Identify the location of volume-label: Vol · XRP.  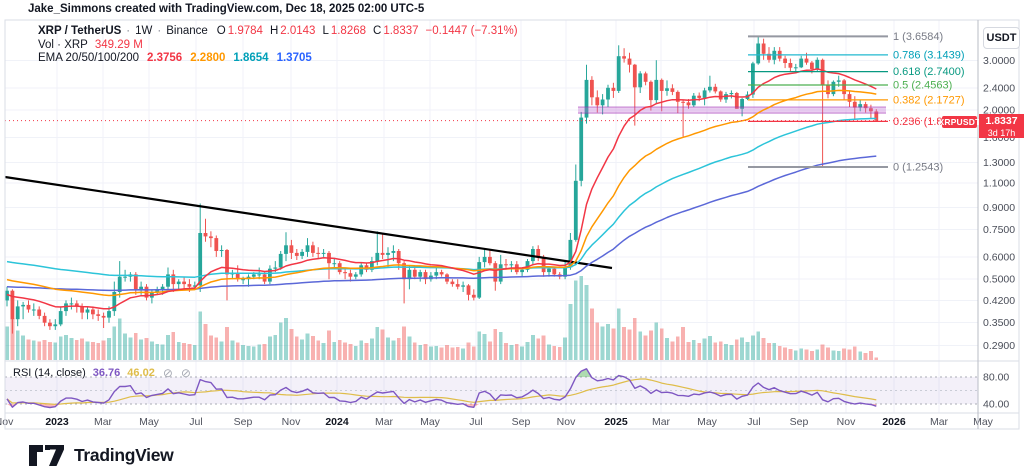
(63, 44).